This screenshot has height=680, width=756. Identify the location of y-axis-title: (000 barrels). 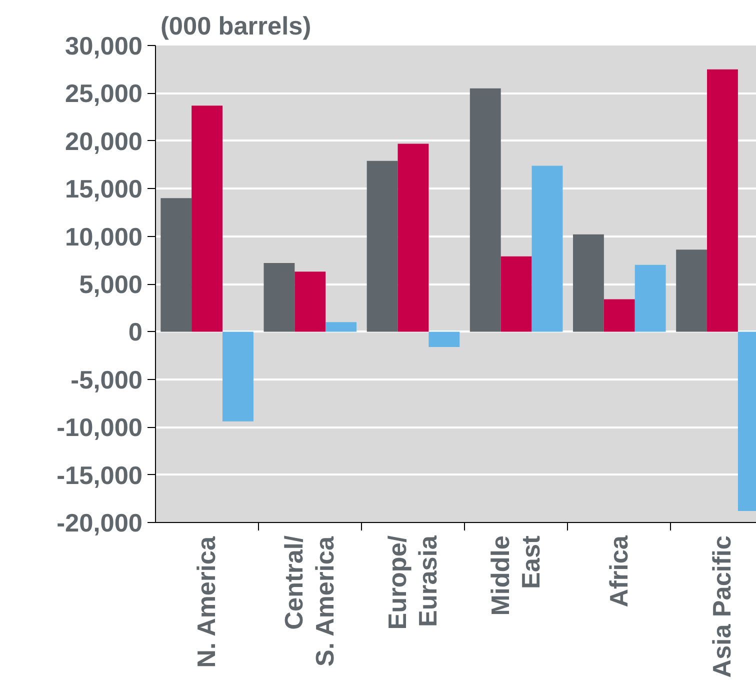
(236, 26).